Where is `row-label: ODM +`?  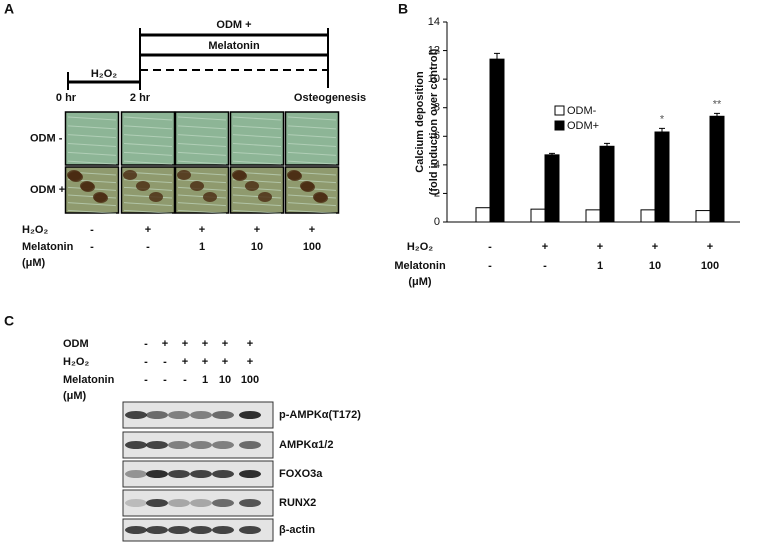
row-label: ODM + is located at coordinates (47, 190).